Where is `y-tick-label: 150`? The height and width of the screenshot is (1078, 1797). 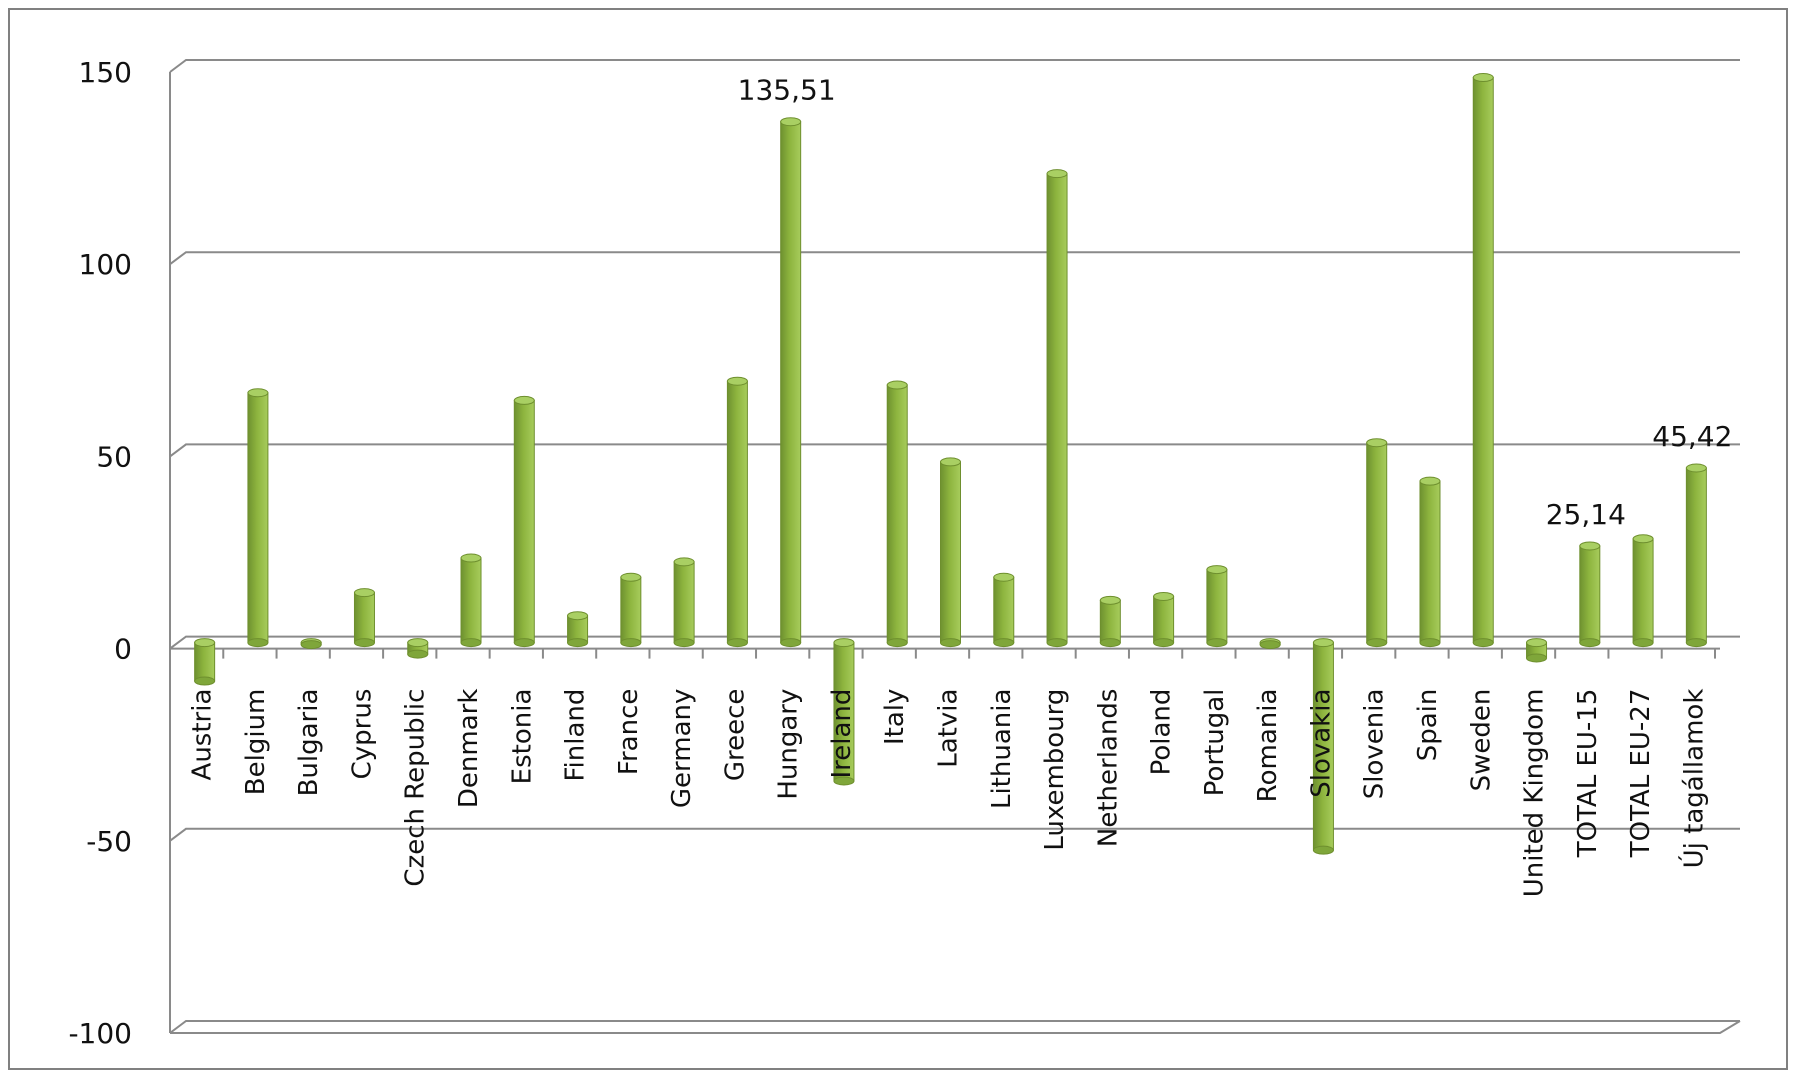 y-tick-label: 150 is located at coordinates (105, 72).